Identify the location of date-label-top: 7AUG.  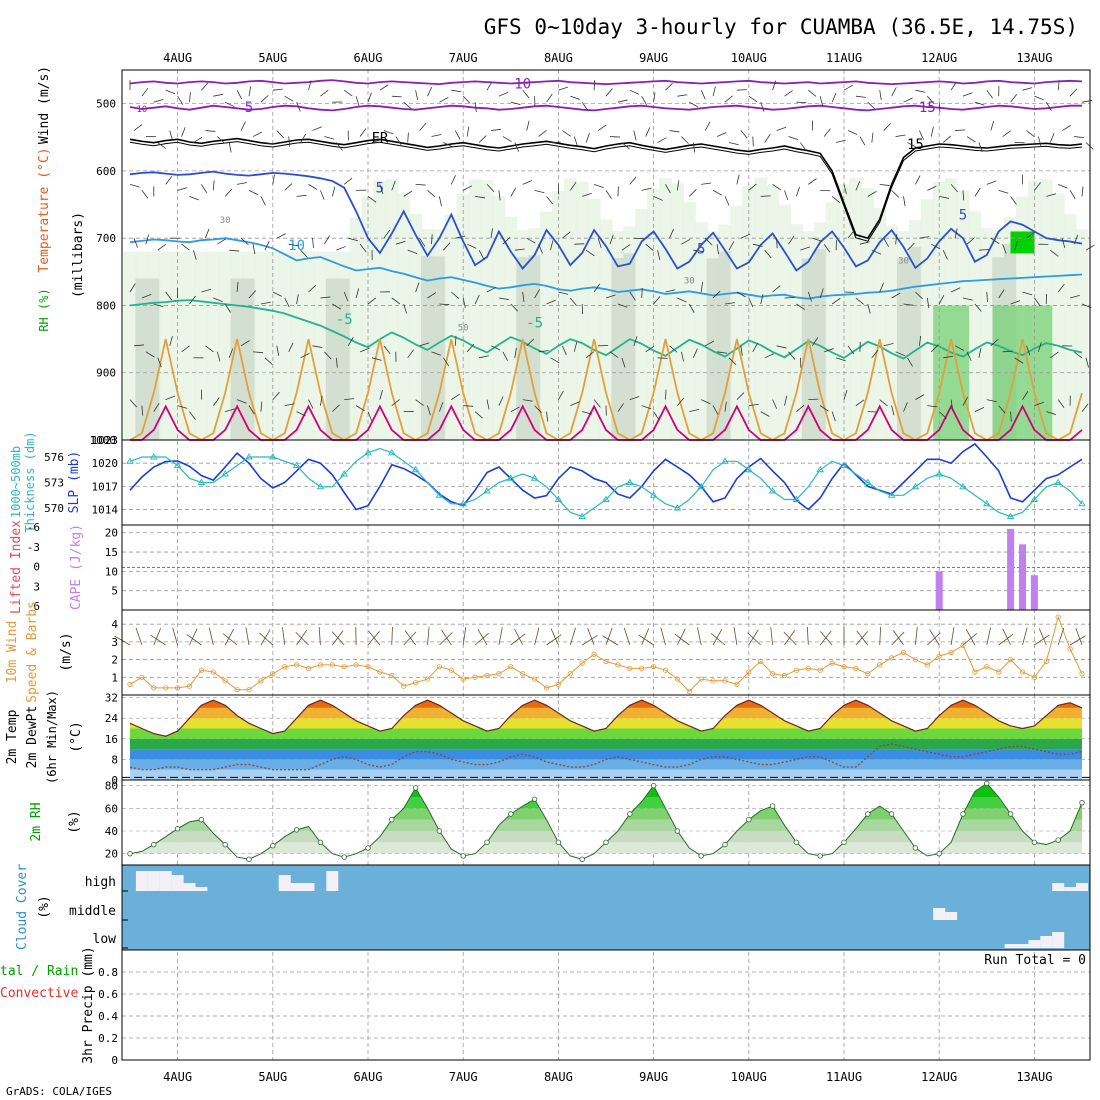
(463, 58).